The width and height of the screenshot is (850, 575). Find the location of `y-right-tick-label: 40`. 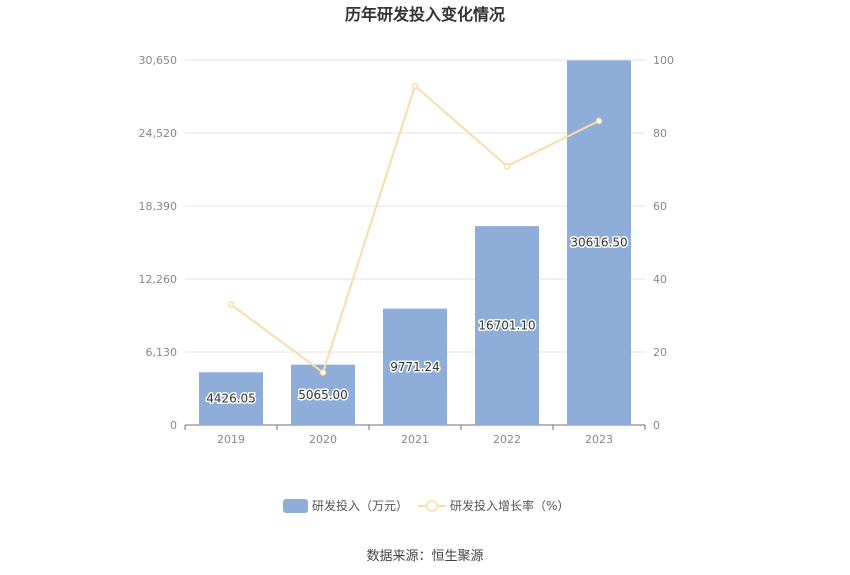

y-right-tick-label: 40 is located at coordinates (660, 279).